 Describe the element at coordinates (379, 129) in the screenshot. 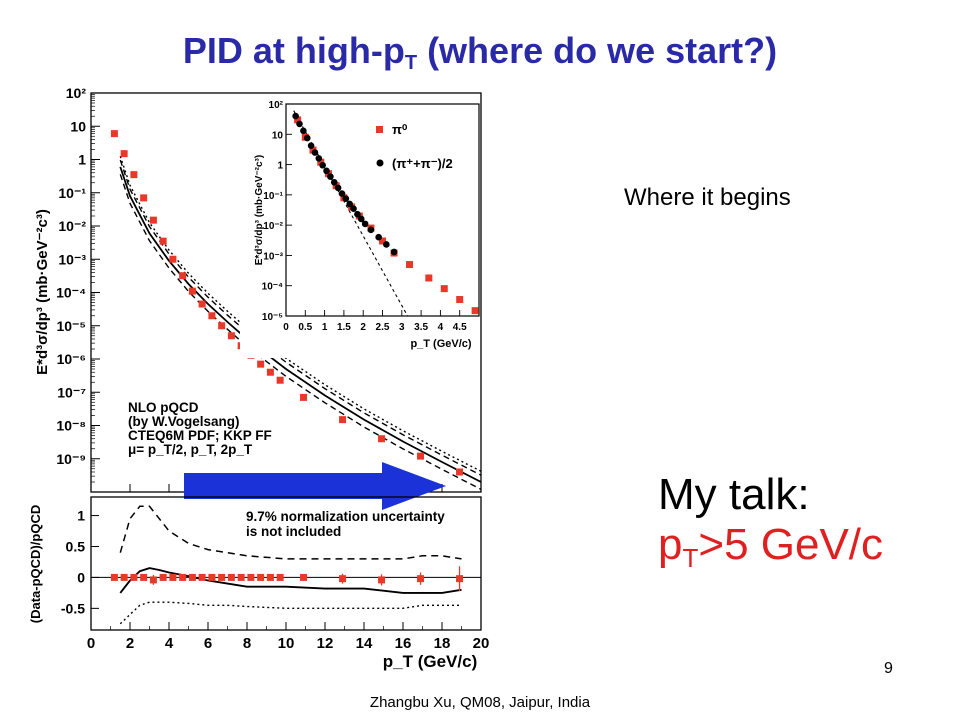

I see `legend-pi0-marker` at that location.